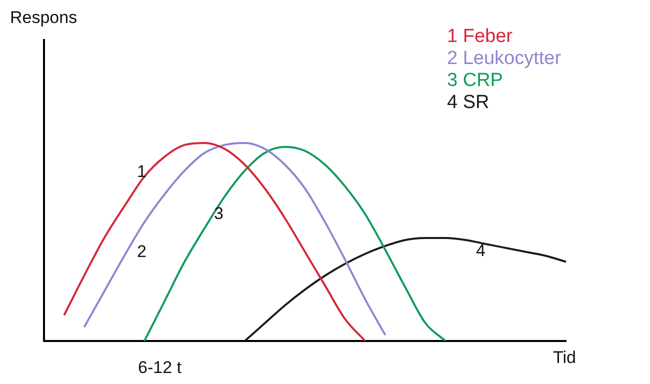  What do you see at coordinates (475, 81) in the screenshot?
I see `text: 3 CRP` at bounding box center [475, 81].